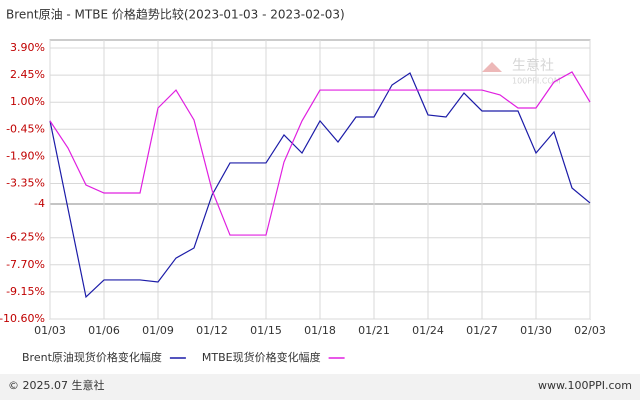 The width and height of the screenshot is (640, 400). I want to click on x-tick-label: 01/03, so click(50, 330).